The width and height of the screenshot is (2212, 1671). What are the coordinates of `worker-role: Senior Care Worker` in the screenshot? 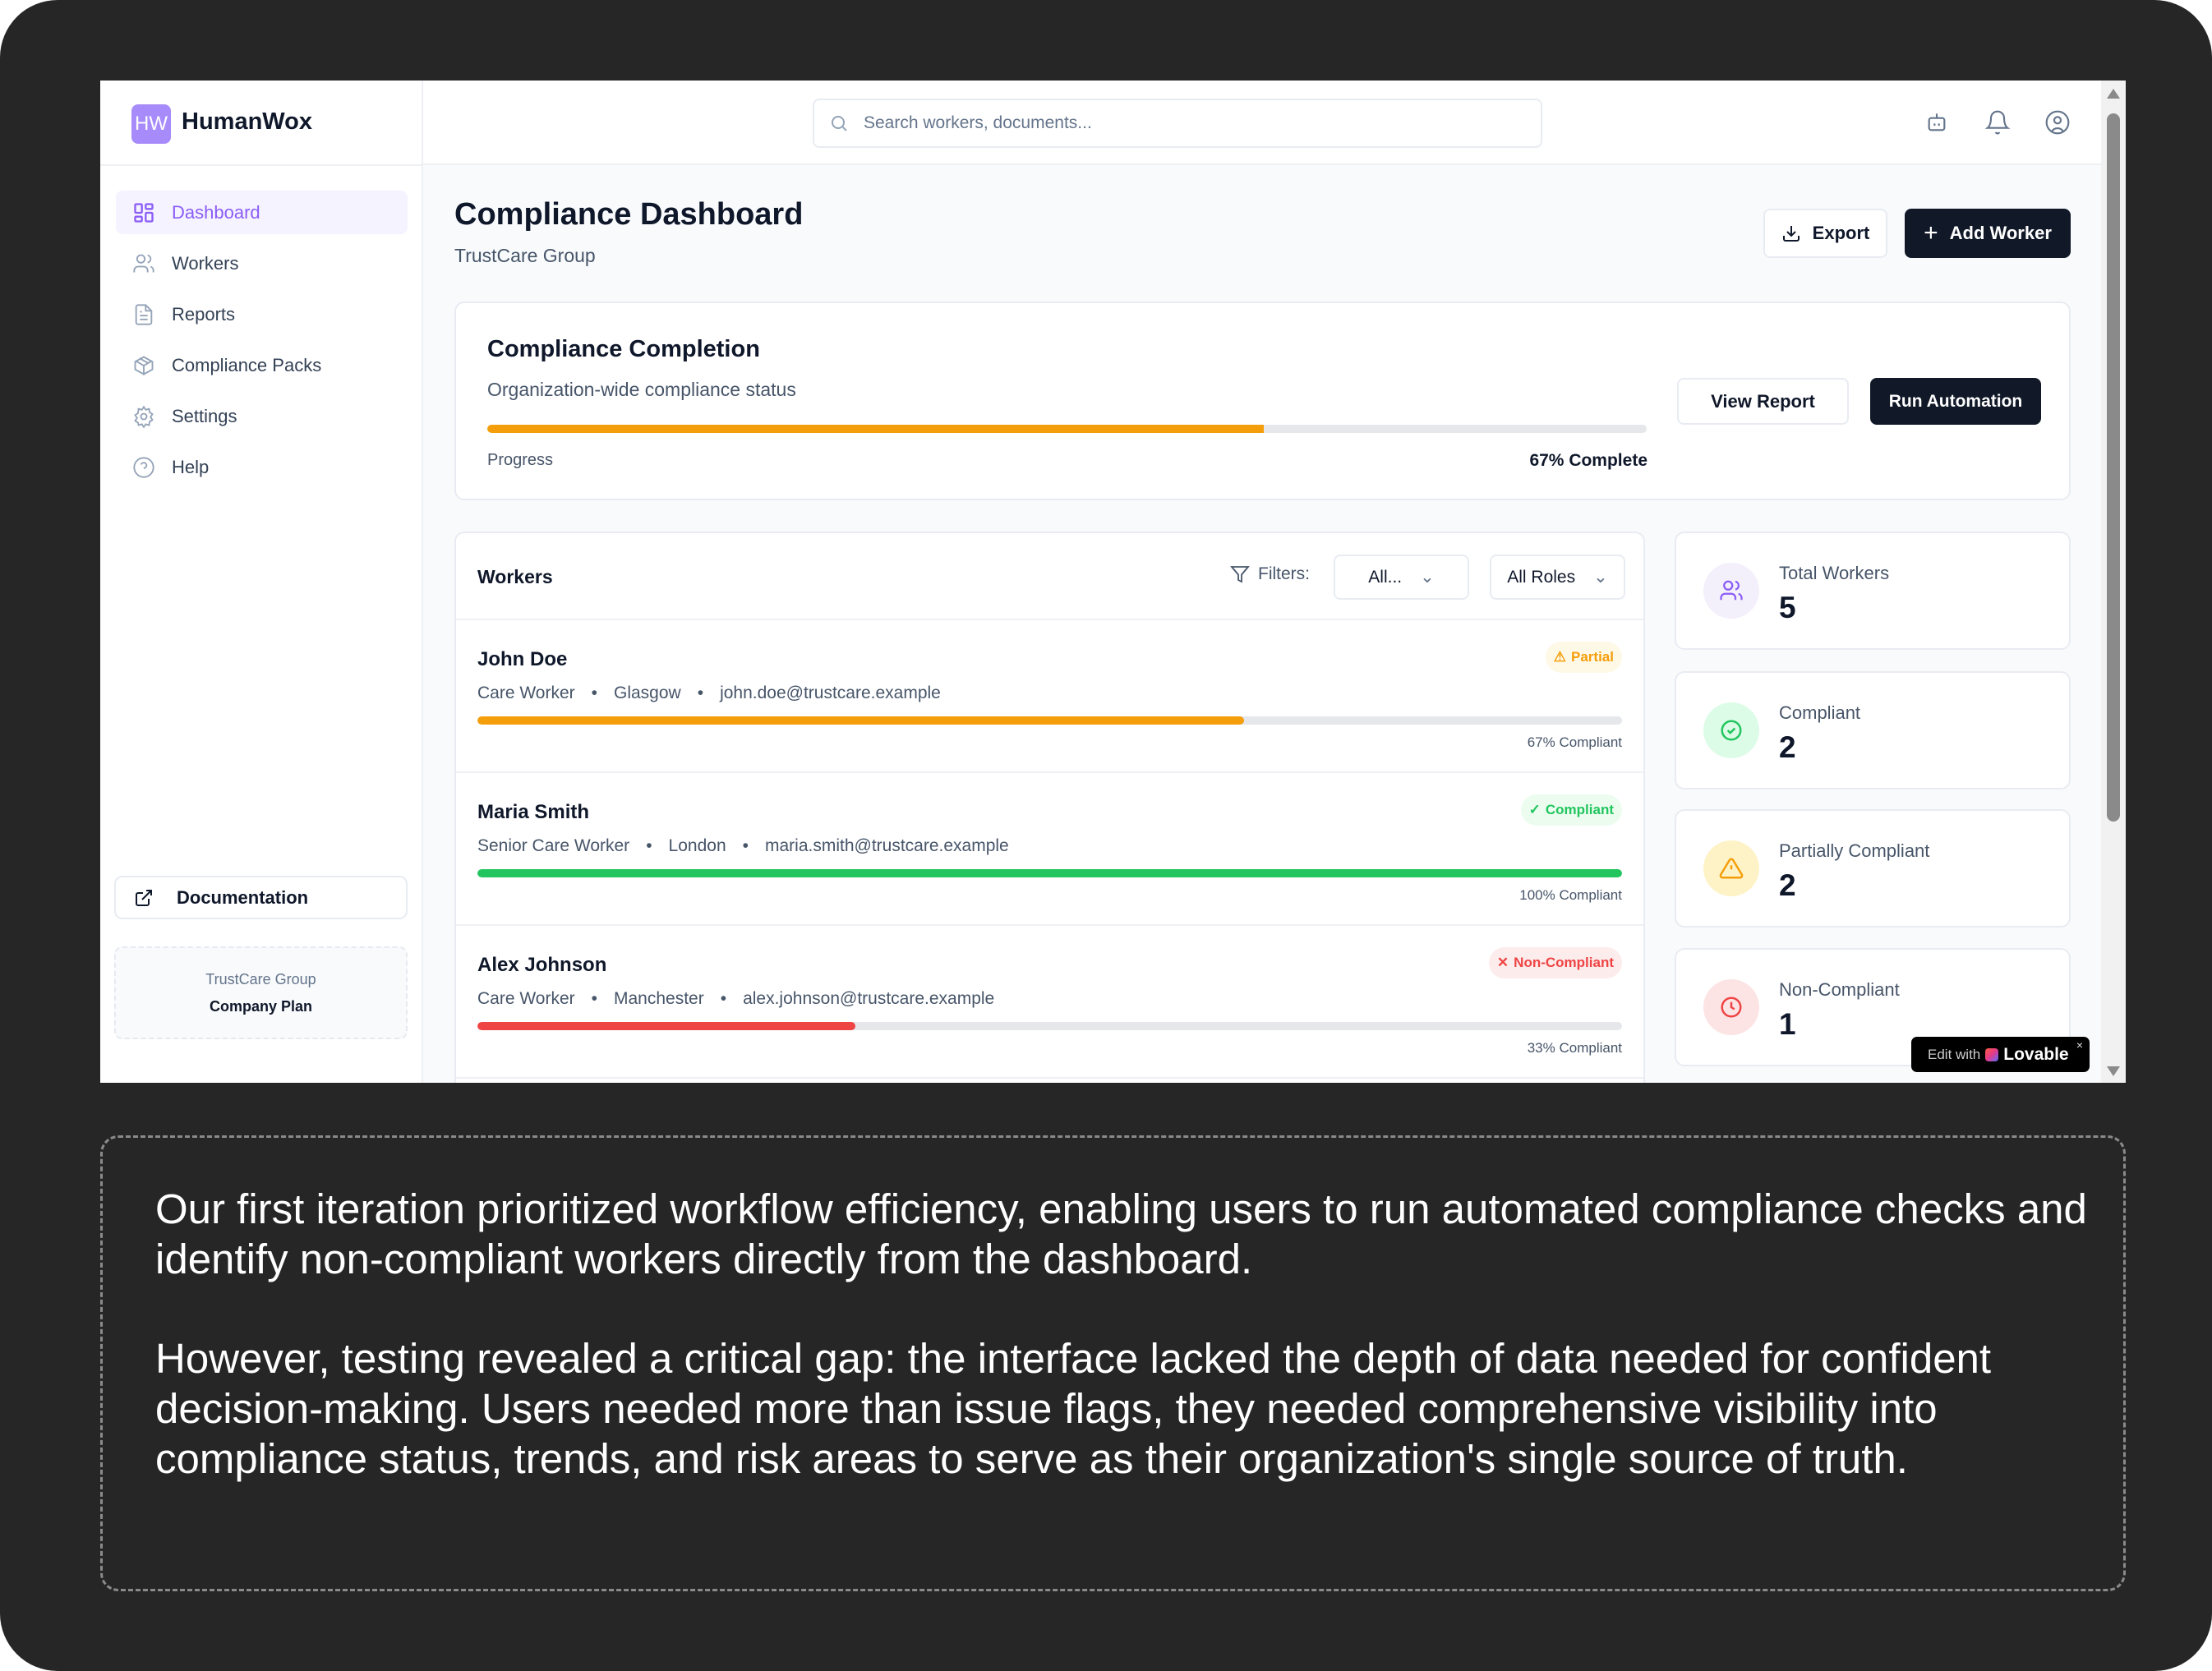 It's located at (553, 845).